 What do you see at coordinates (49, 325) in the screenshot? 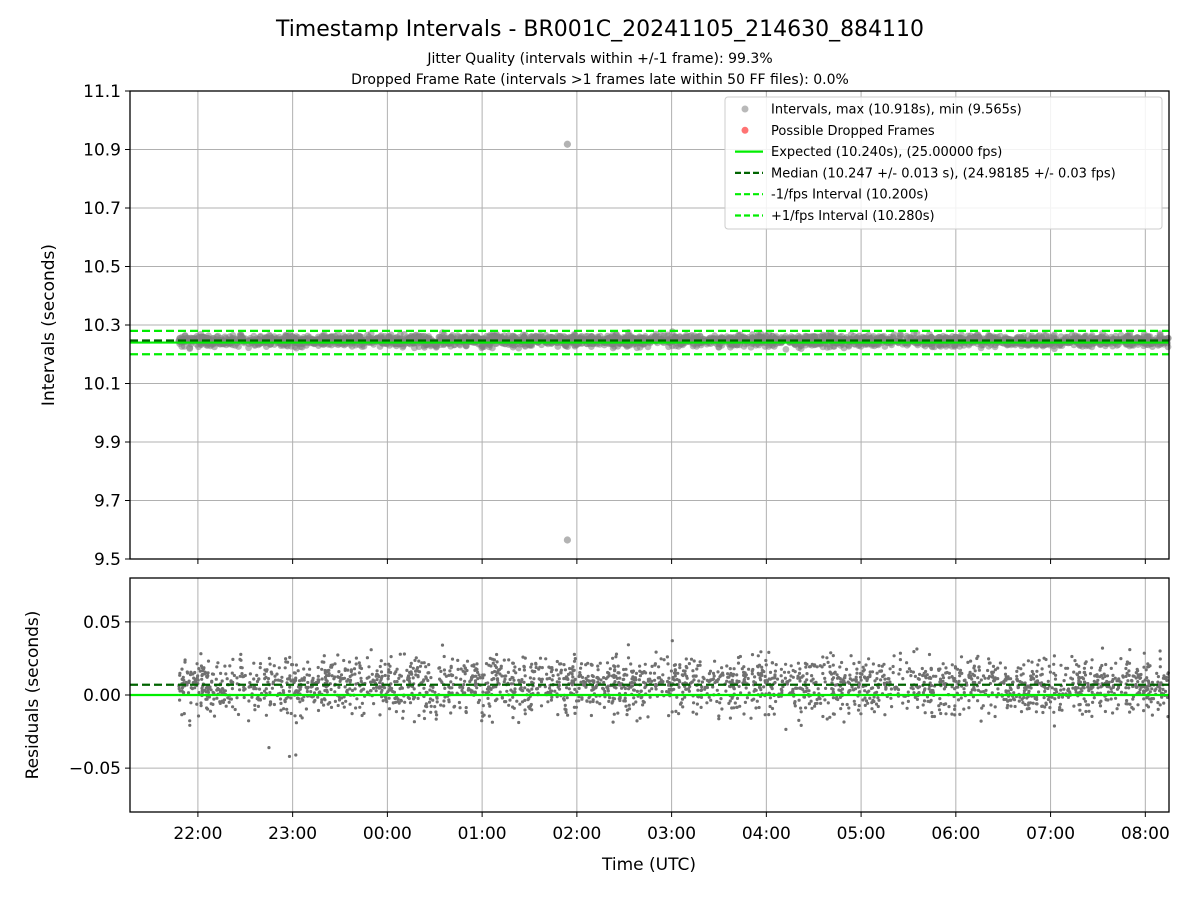
I see `intervals-y-axis-label: Intervals (seconds)` at bounding box center [49, 325].